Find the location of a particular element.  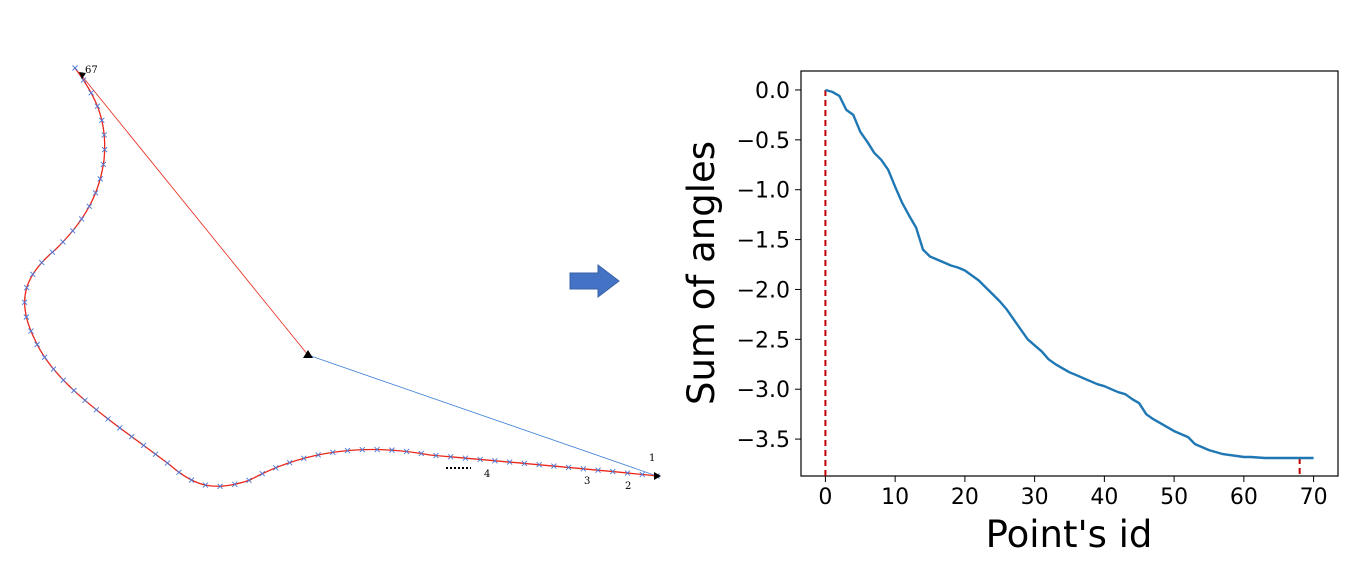

x-axis-label: Point's id is located at coordinates (1069, 534).